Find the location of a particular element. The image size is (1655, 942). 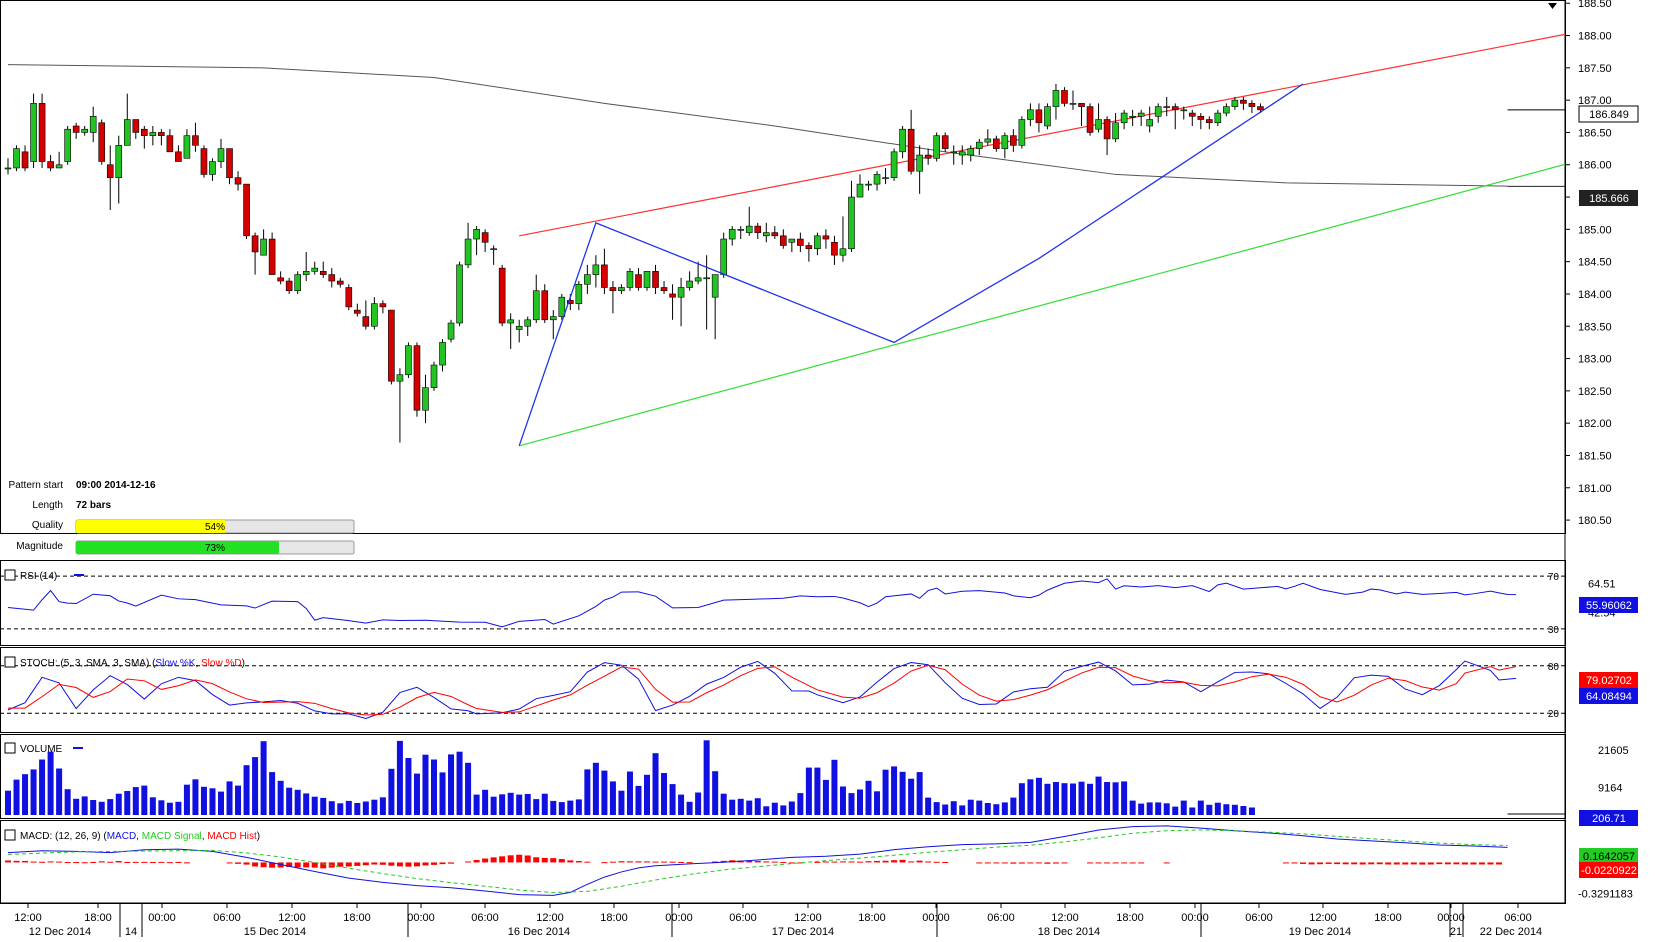

price-tick-label: 188.50 is located at coordinates (1595, 5).